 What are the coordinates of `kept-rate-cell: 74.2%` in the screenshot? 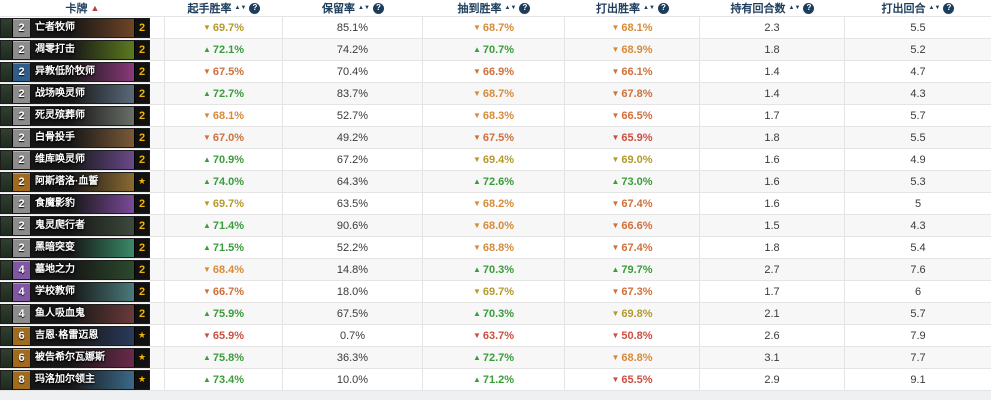 It's located at (353, 49).